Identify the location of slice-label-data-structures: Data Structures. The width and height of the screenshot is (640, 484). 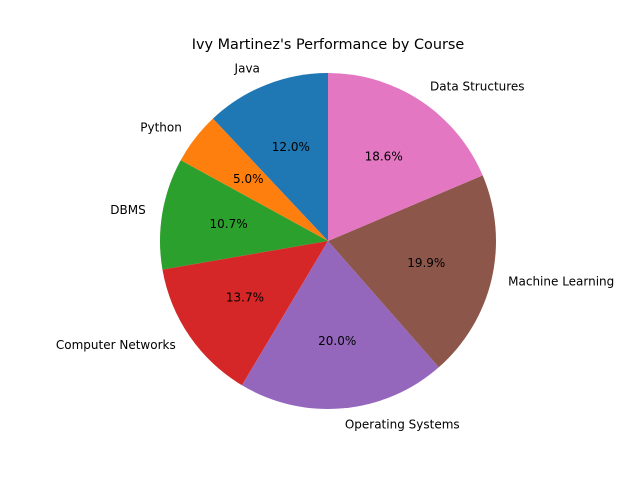
(477, 86).